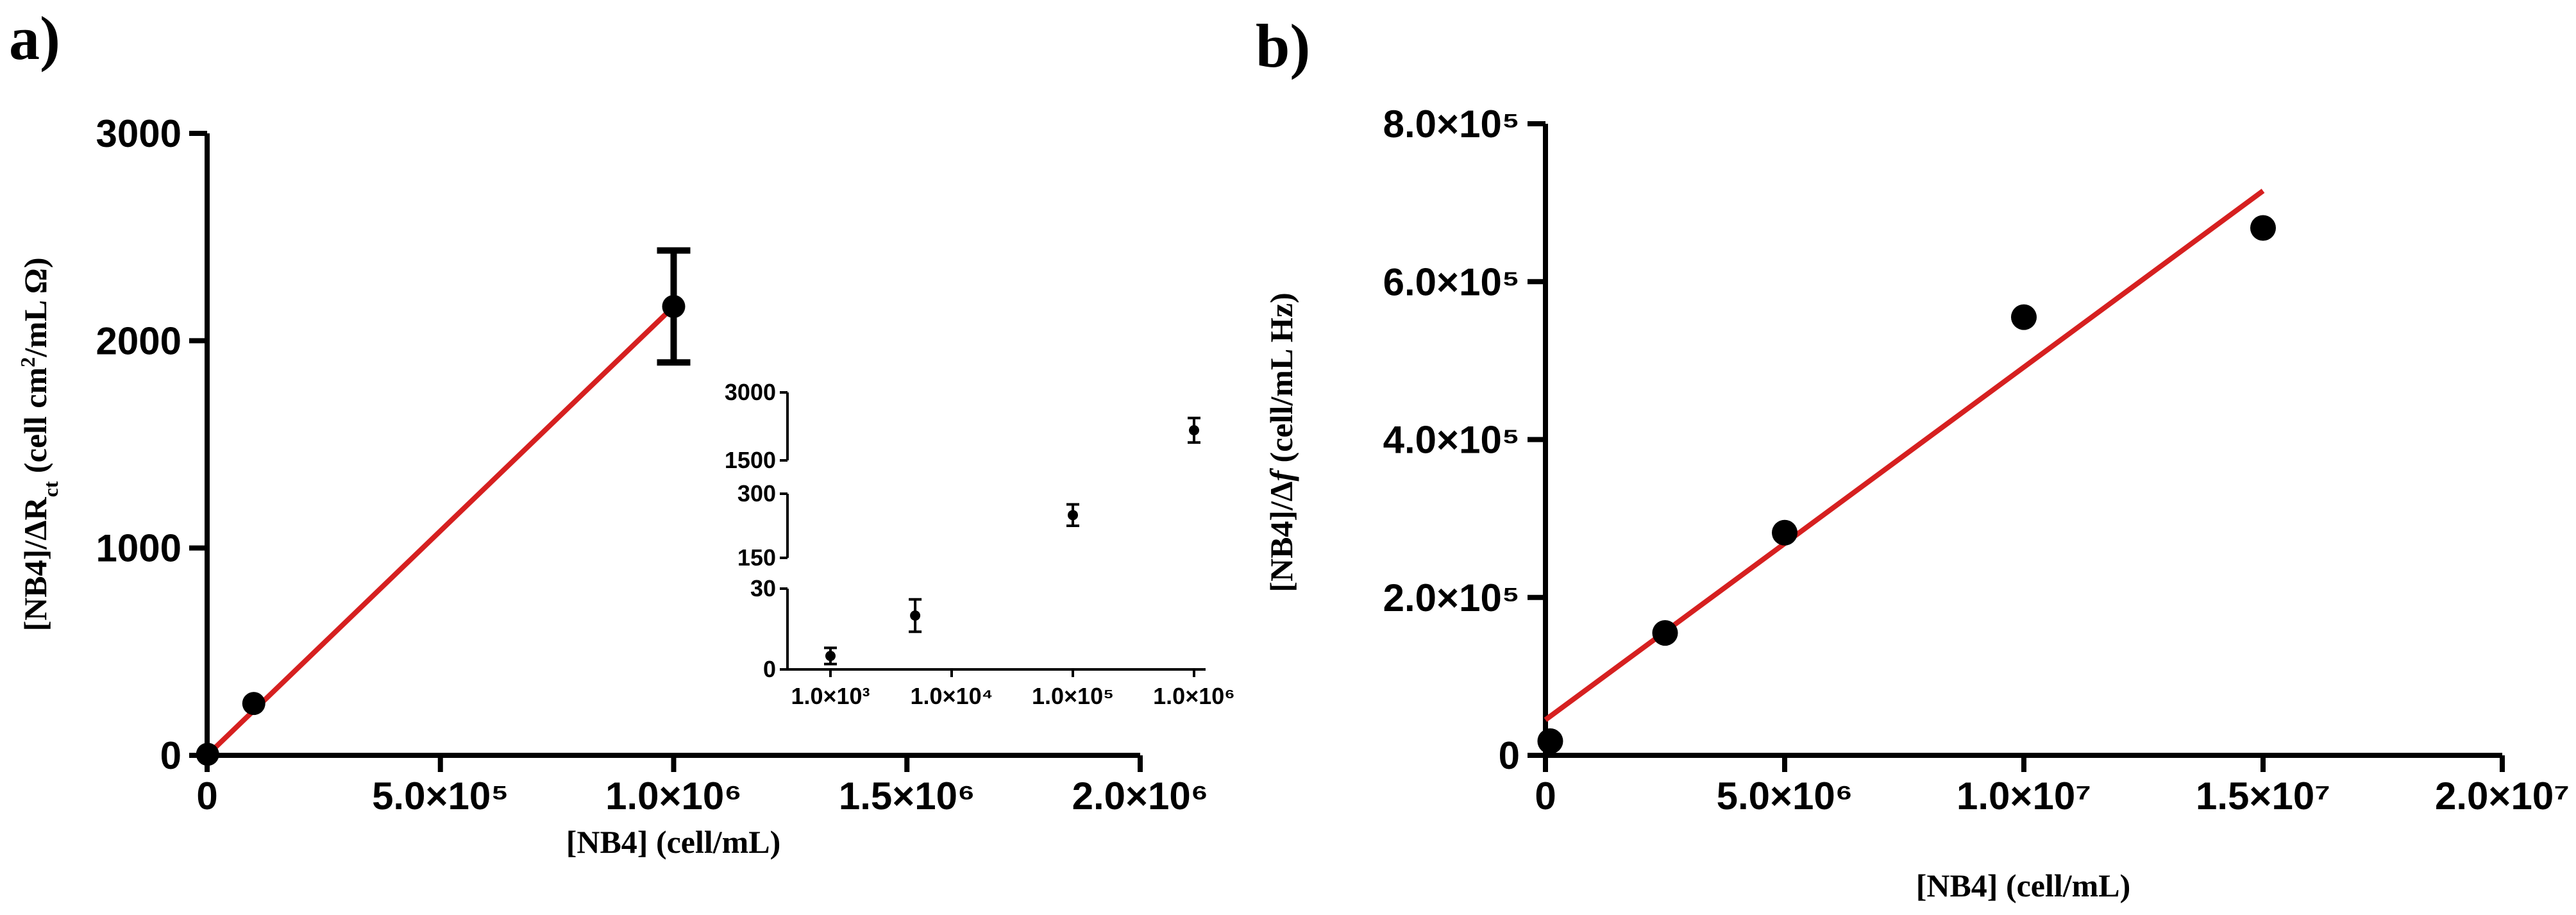  What do you see at coordinates (1451, 281) in the screenshot?
I see `chart-b-y-tick-label: 6.0×10⁵` at bounding box center [1451, 281].